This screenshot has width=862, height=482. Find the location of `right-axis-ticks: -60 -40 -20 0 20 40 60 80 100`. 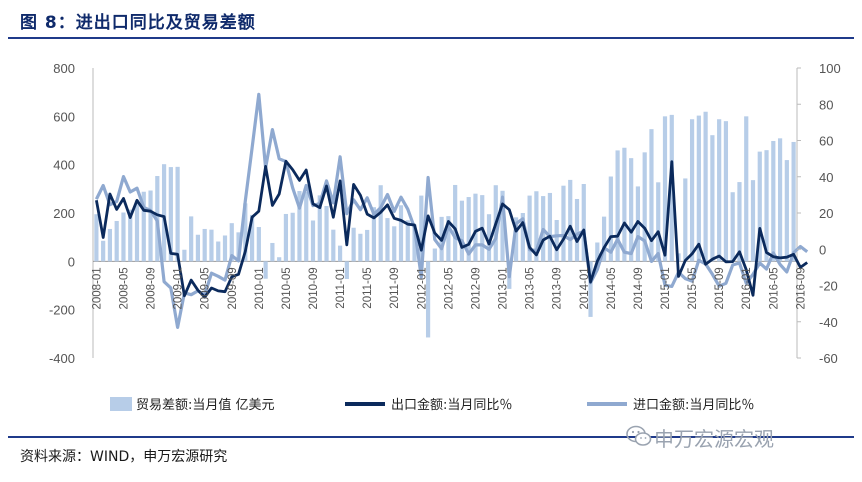

right-axis-ticks: -60 -40 -20 0 20 40 60 80 100 is located at coordinates (819, 213).